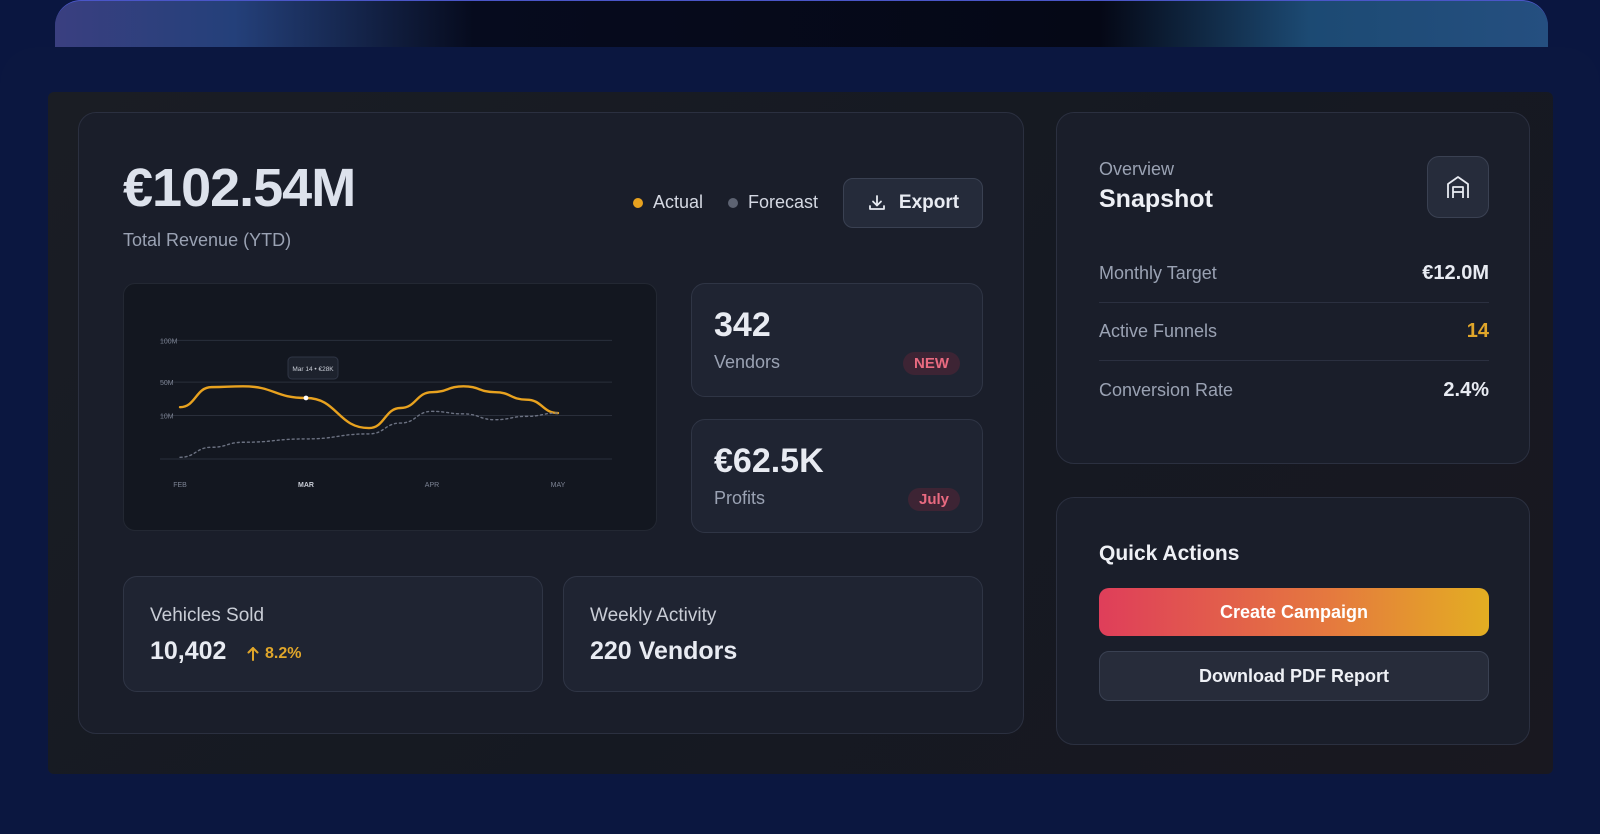  What do you see at coordinates (653, 615) in the screenshot?
I see `weekly-activity-label: Weekly Activity` at bounding box center [653, 615].